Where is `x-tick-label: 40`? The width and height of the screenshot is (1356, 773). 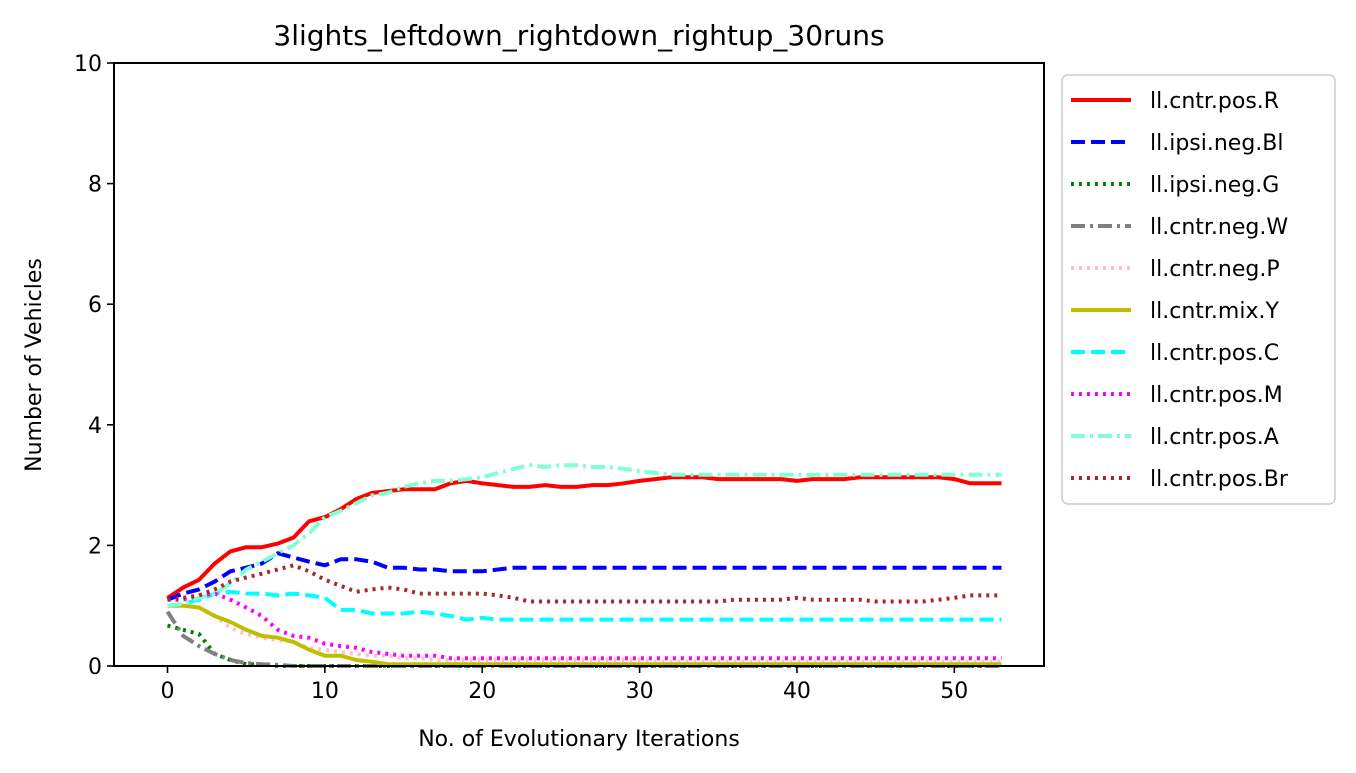
x-tick-label: 40 is located at coordinates (797, 691).